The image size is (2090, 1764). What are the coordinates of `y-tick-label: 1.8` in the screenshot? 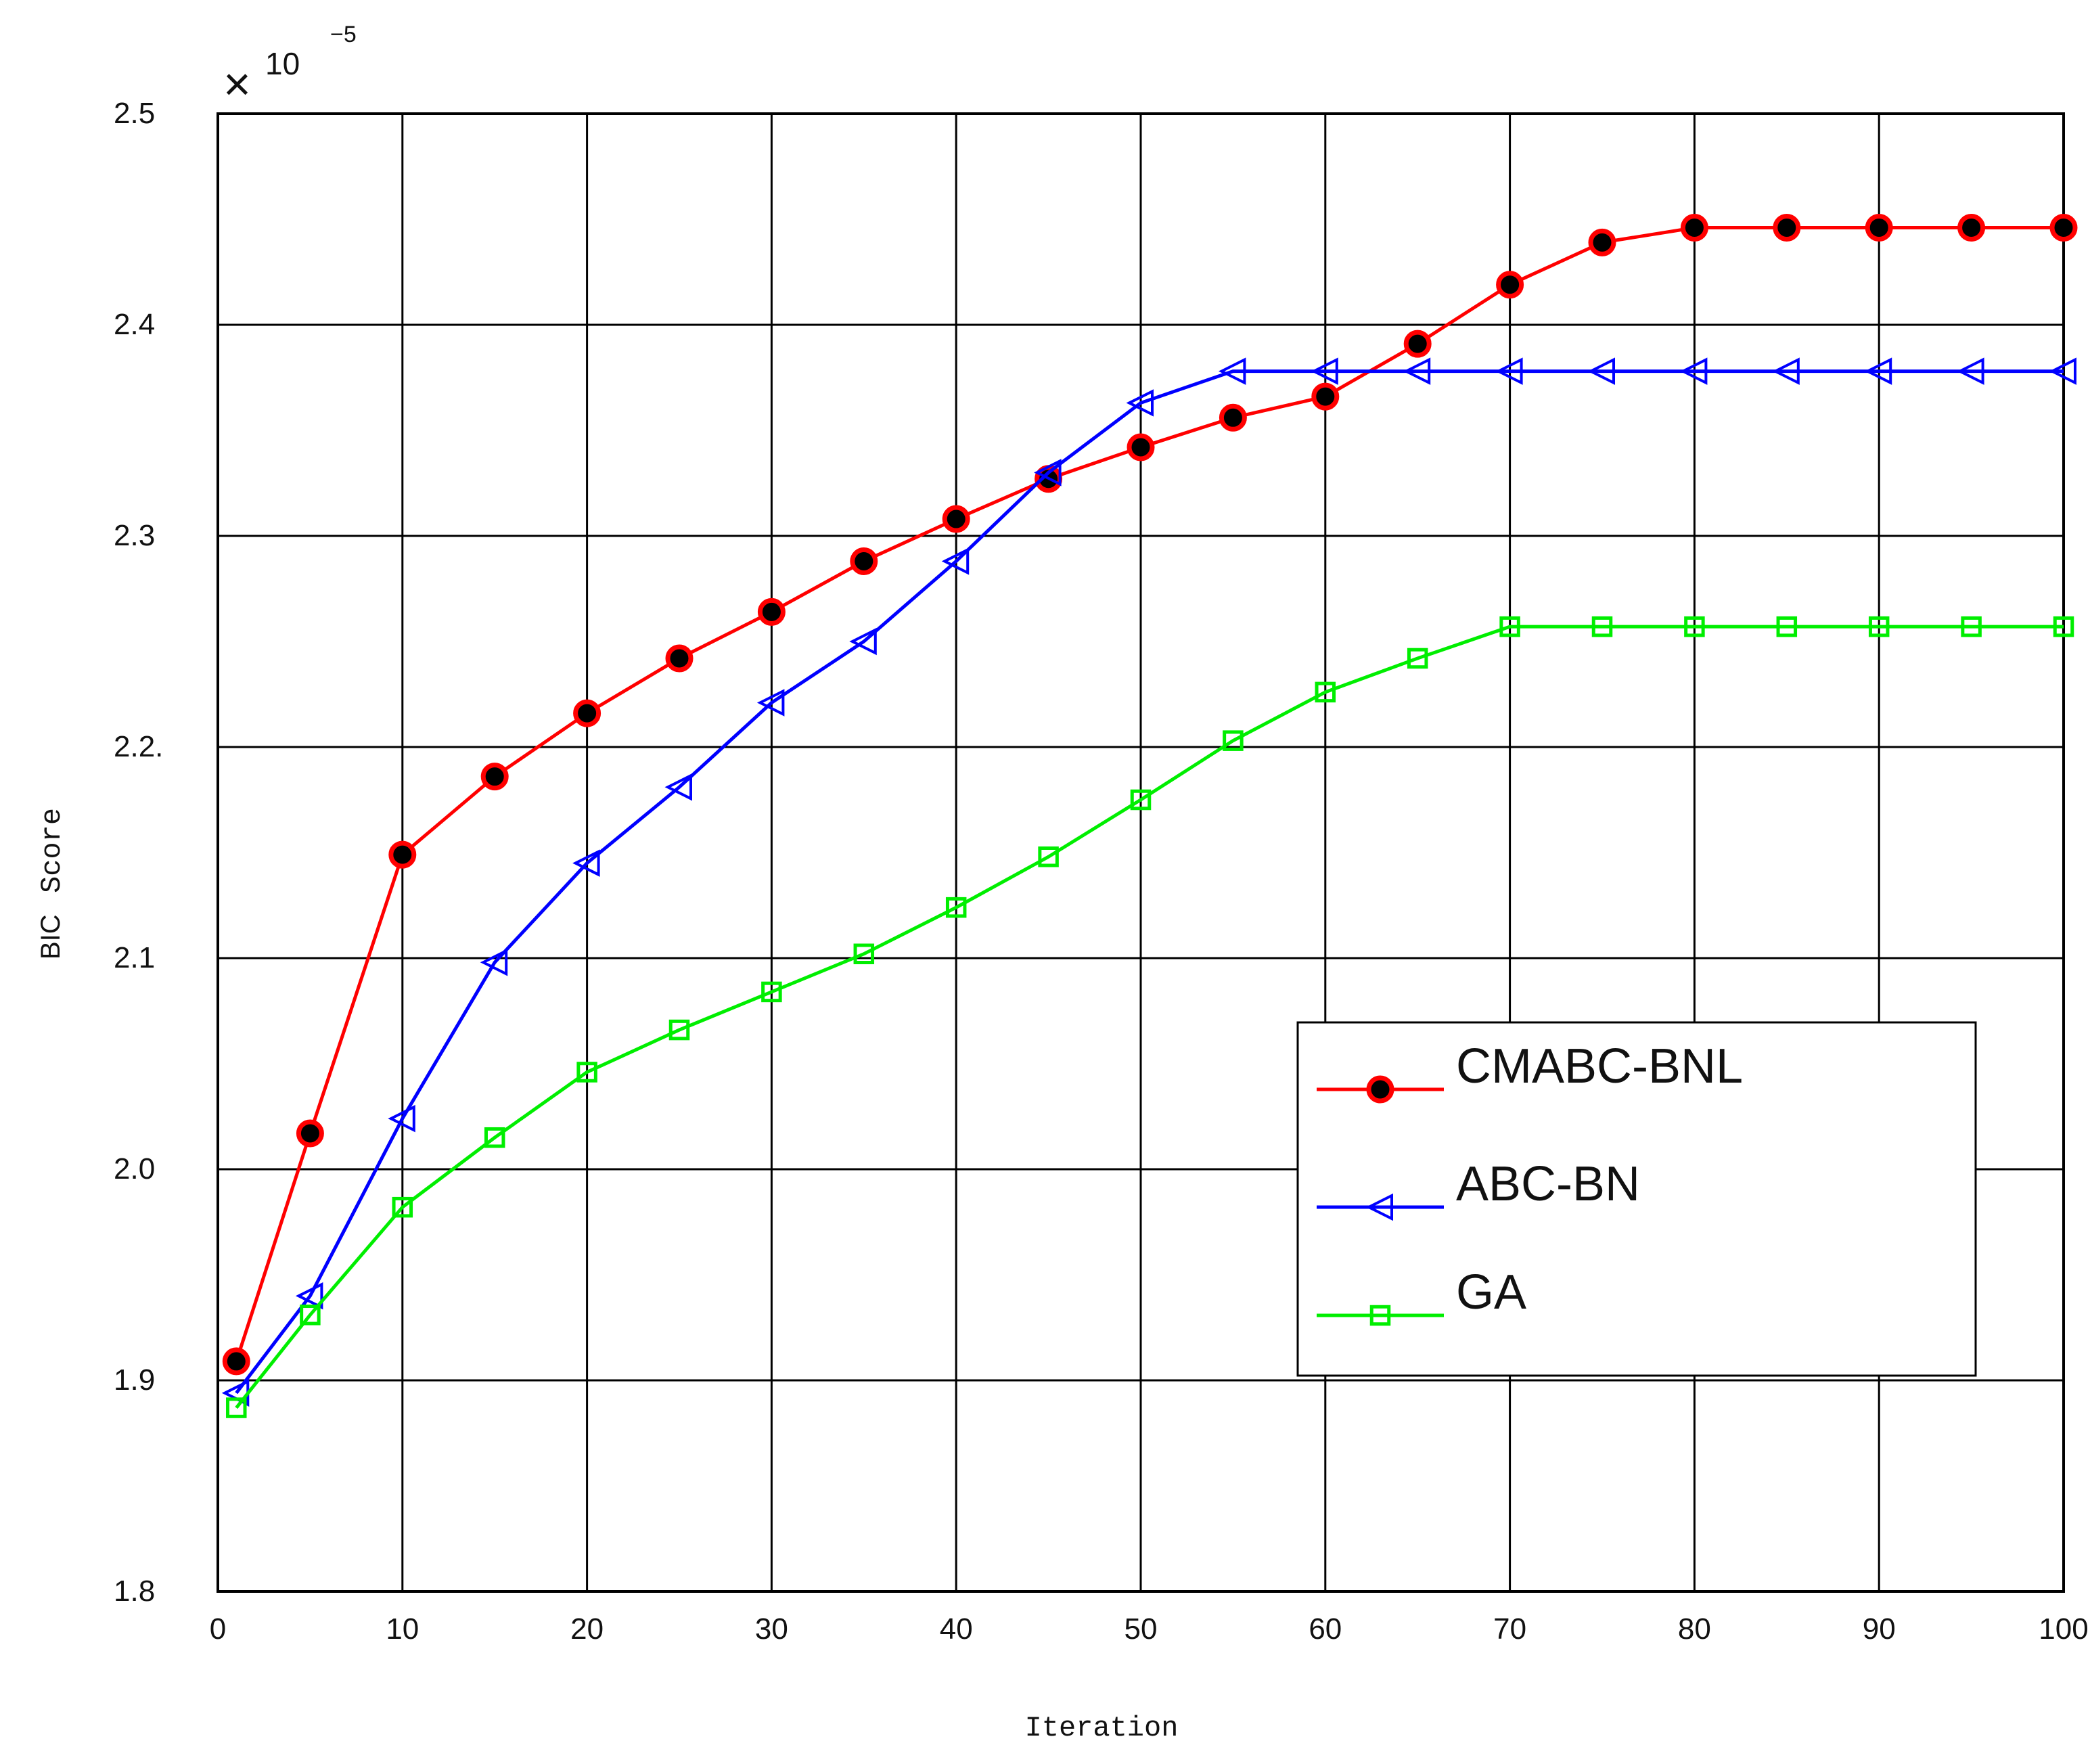 It's located at (134, 1591).